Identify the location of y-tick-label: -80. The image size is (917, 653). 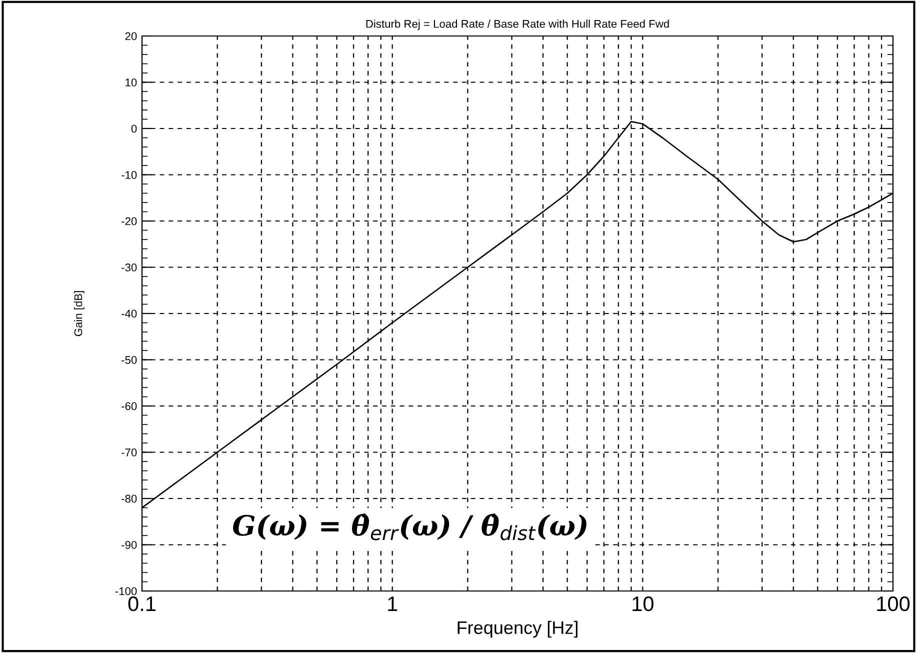
(129, 498).